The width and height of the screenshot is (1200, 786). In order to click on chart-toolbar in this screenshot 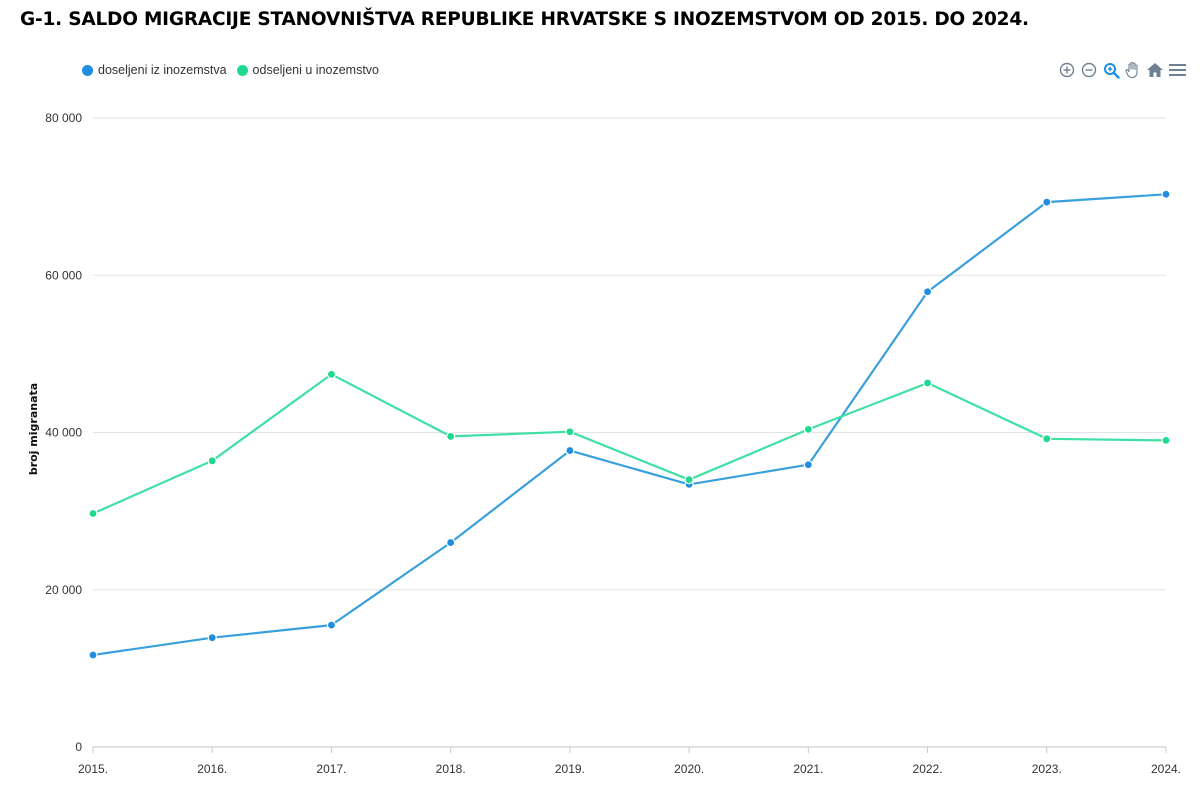, I will do `click(1122, 70)`.